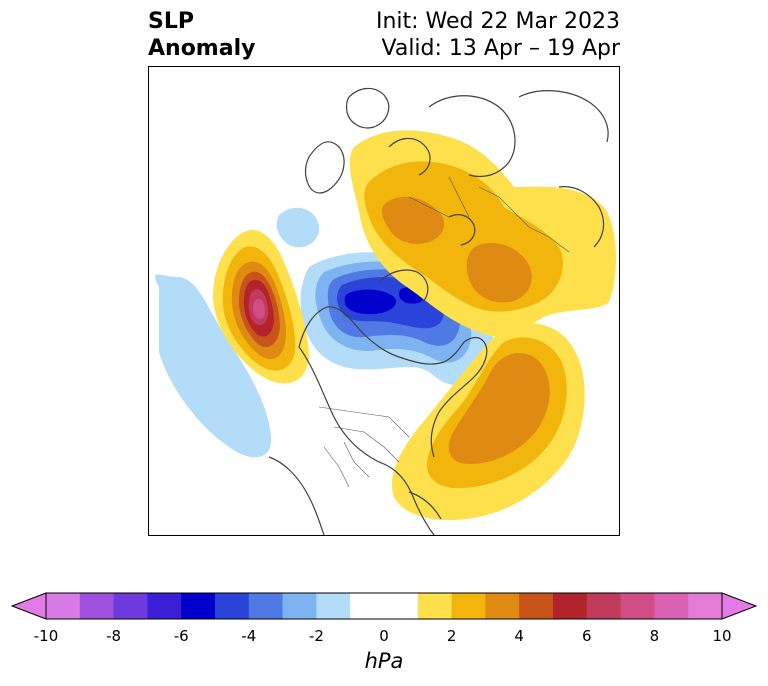 This screenshot has width=768, height=686. I want to click on colorbar-extend-left, so click(28, 606).